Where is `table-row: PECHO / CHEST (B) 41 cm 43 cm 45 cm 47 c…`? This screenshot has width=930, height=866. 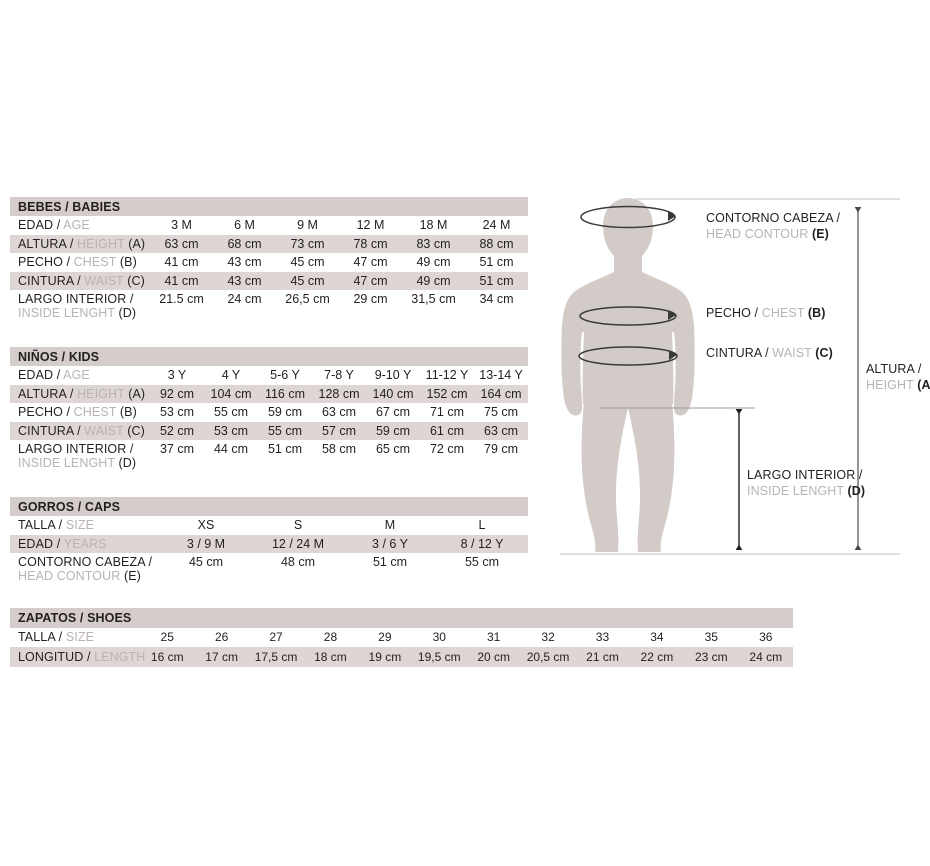 table-row: PECHO / CHEST (B) 41 cm 43 cm 45 cm 47 c… is located at coordinates (269, 262).